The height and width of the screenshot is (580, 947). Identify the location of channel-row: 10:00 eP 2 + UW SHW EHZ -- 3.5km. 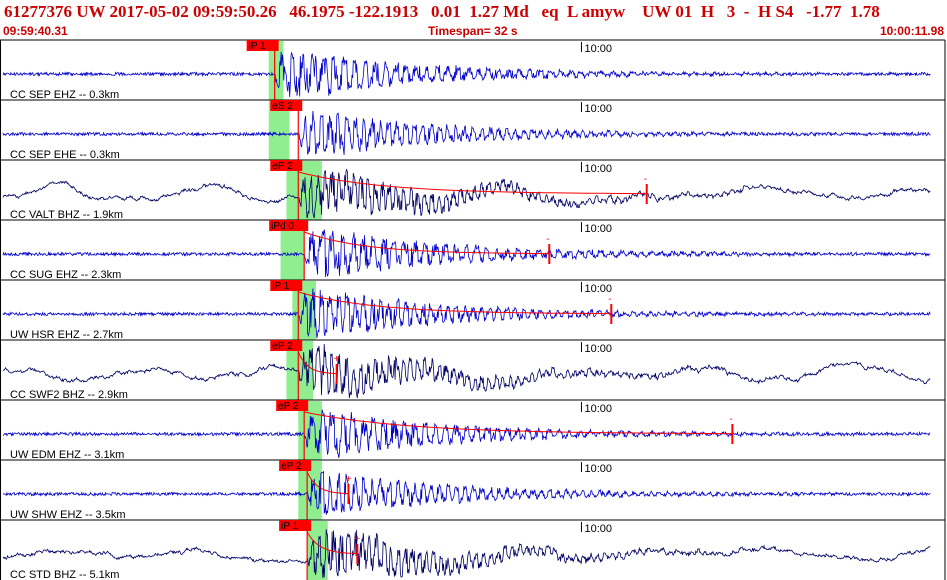
(473, 490).